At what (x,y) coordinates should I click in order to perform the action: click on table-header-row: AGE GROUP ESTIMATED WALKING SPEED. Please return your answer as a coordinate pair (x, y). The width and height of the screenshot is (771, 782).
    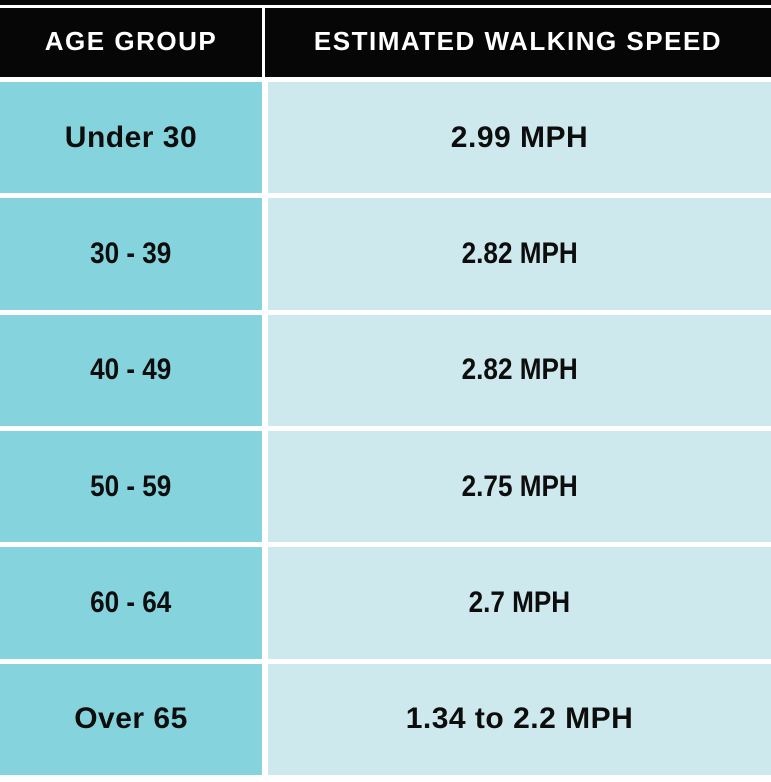
    Looking at the image, I should click on (385, 38).